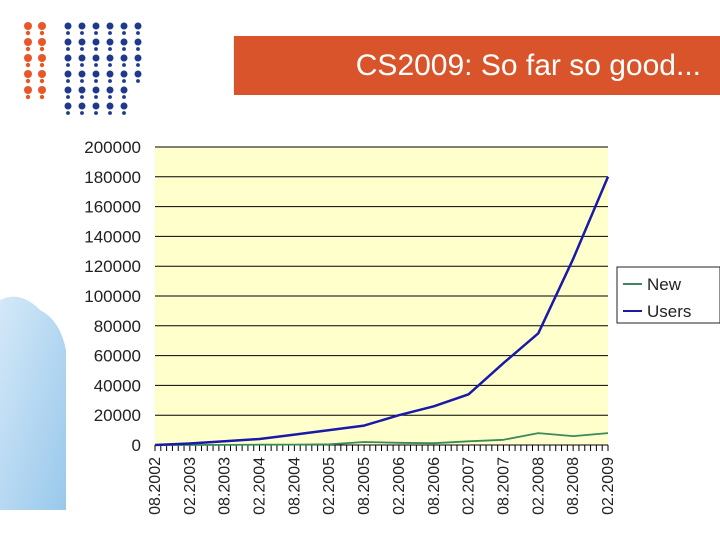 Image resolution: width=720 pixels, height=540 pixels. Describe the element at coordinates (382, 439) in the screenshot. I see `series-line-new` at that location.